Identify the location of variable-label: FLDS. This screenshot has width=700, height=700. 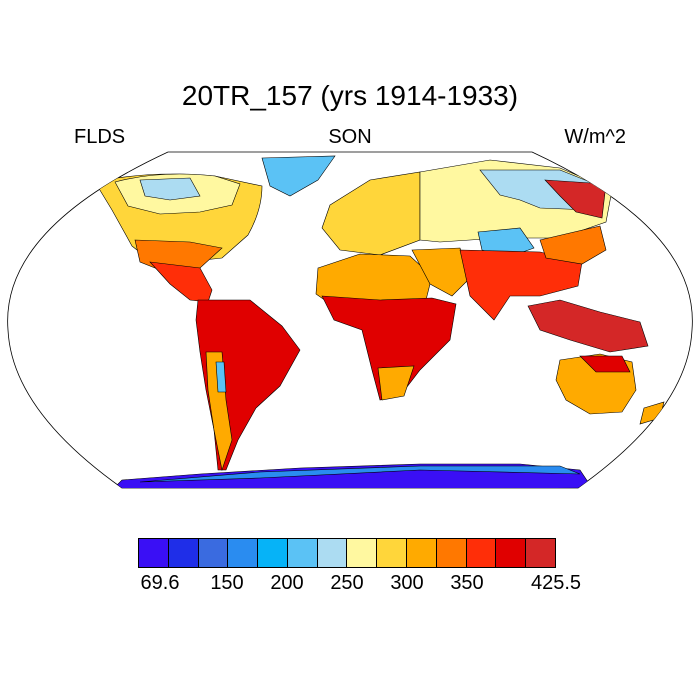
(100, 137).